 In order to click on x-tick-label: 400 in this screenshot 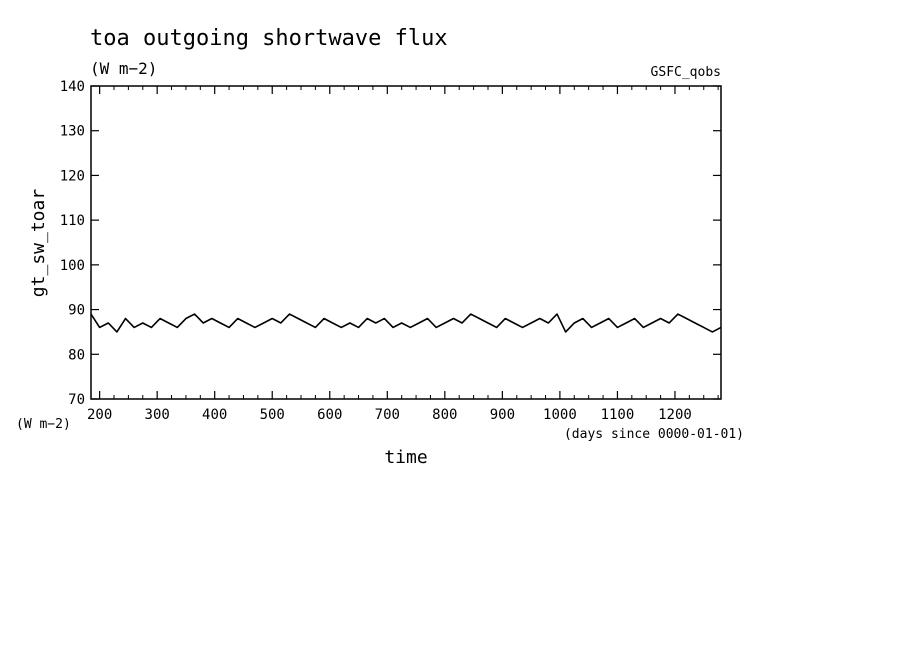, I will do `click(214, 415)`.